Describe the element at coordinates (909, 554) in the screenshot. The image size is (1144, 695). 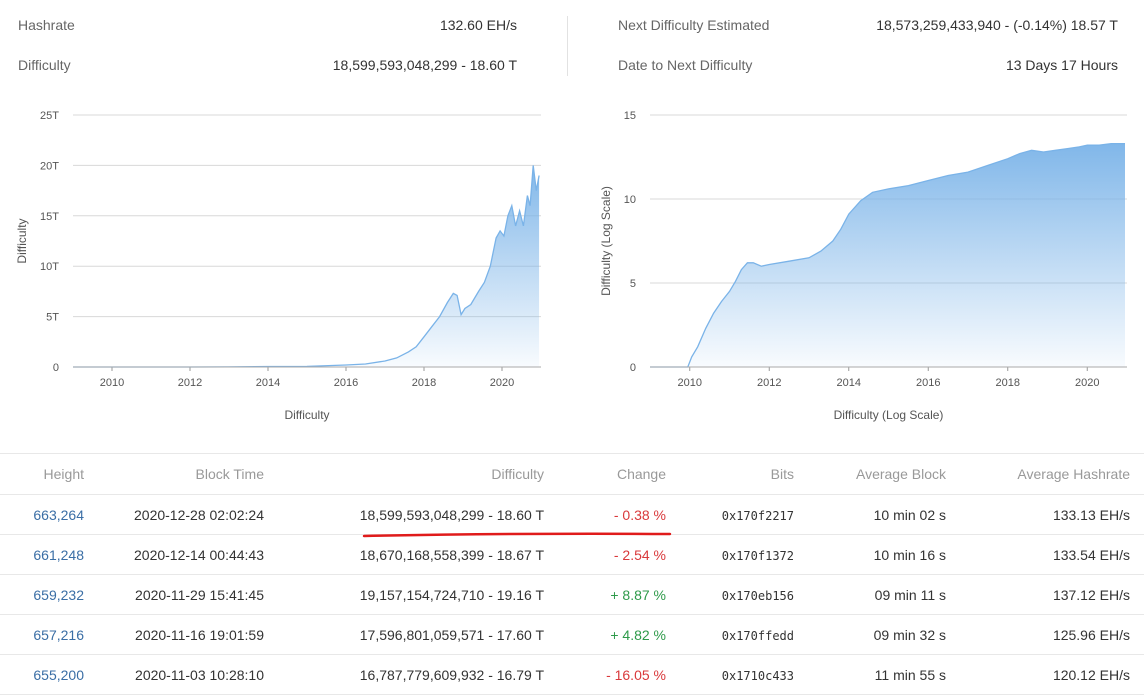
I see `average-block-cell: 10 min 16 s` at that location.